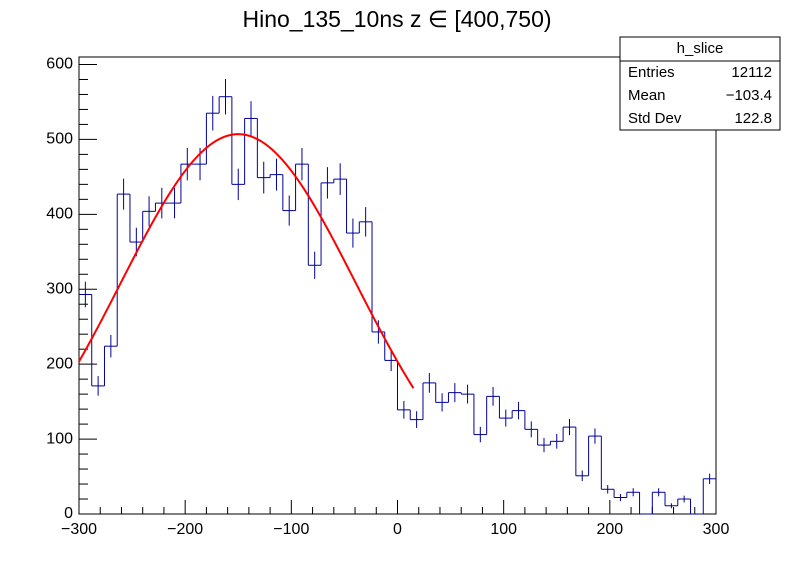 This screenshot has width=796, height=572. I want to click on stats-title: h_slice, so click(700, 48).